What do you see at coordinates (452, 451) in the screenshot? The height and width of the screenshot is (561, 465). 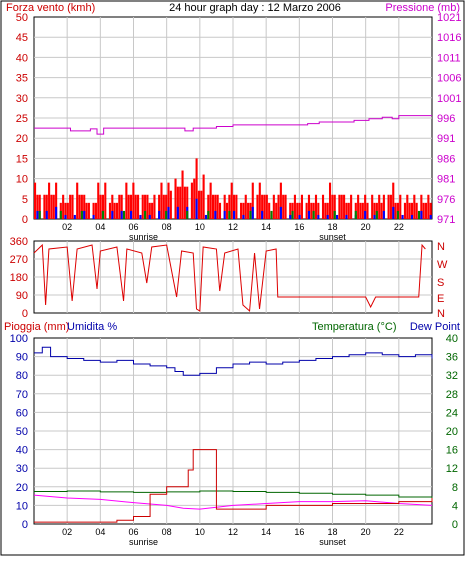 I see `y2-tick-label: 16` at bounding box center [452, 451].